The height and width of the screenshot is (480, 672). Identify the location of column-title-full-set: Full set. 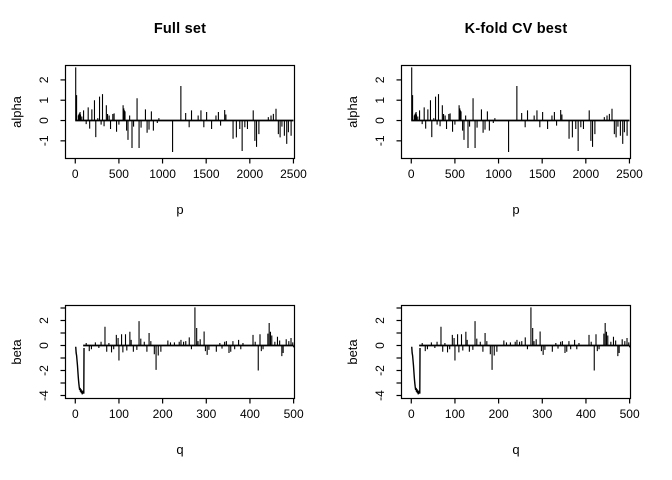
(180, 29).